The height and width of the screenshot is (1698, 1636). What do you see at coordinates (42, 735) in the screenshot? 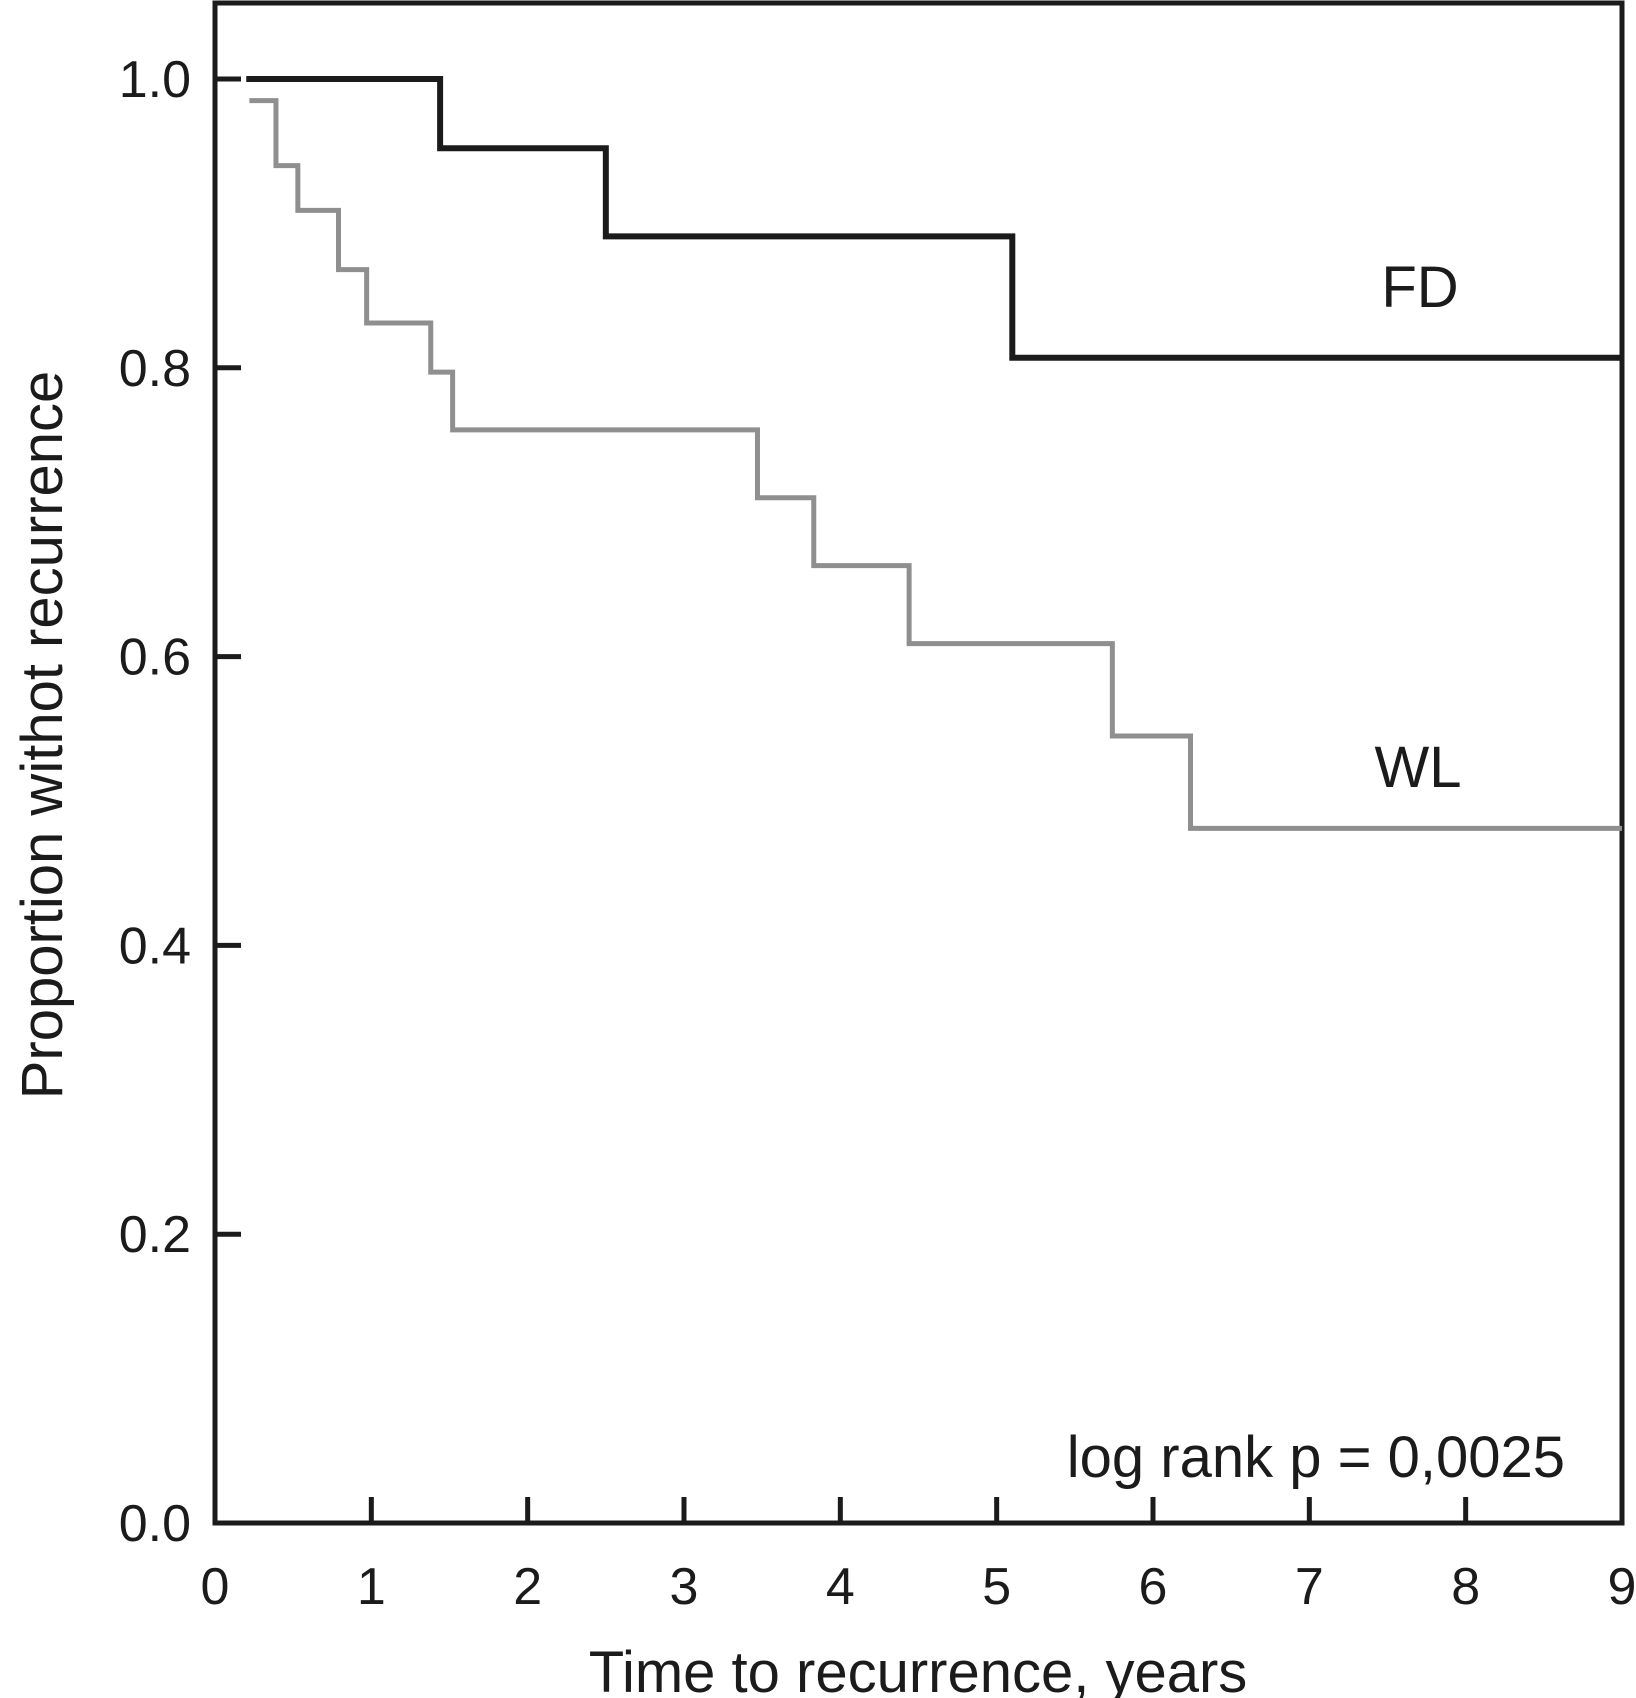
I see `y-axis-title: Proportion withot recurrence` at bounding box center [42, 735].